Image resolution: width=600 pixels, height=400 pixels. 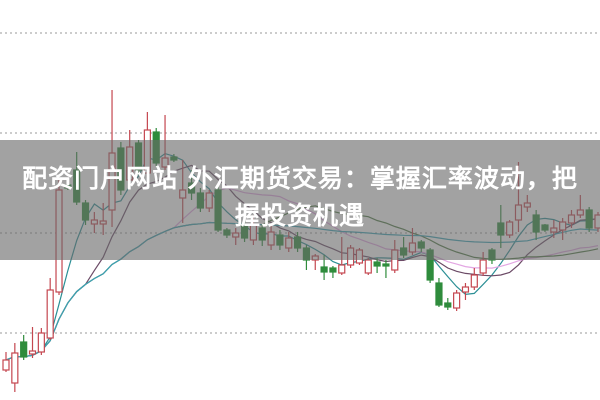 I want to click on title-line-2: 握投资机遇, so click(x=299, y=215).